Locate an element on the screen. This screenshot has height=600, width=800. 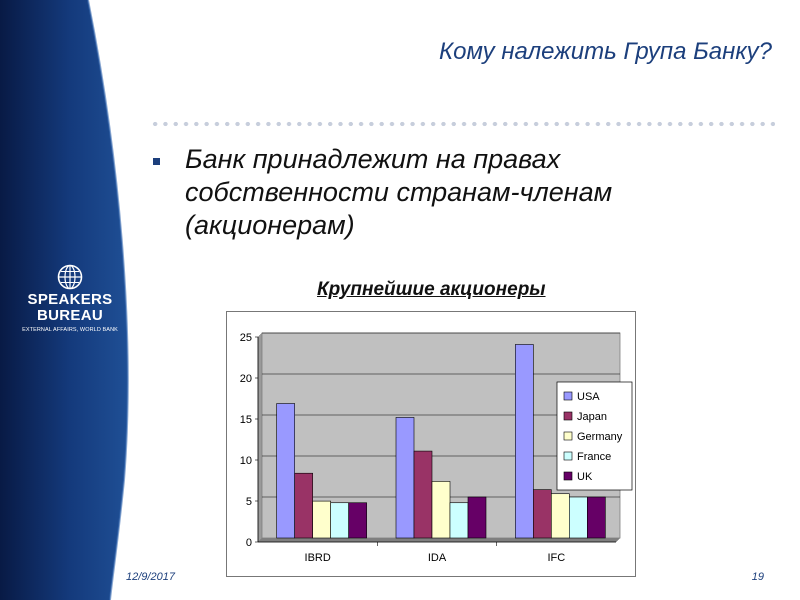
y-tick-label: 25 is located at coordinates (246, 338).